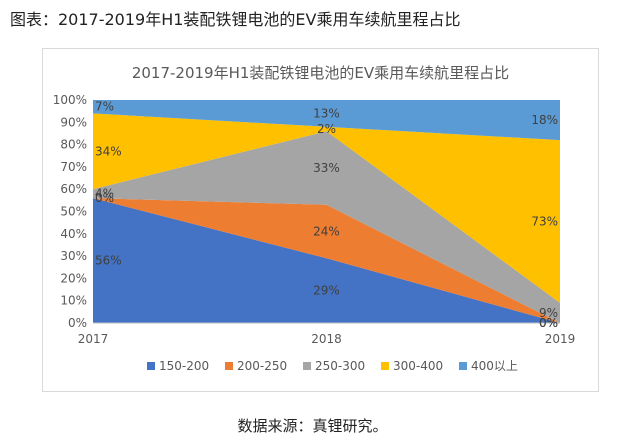 This screenshot has width=625, height=442. Describe the element at coordinates (77, 323) in the screenshot. I see `y-tick-label: 0%` at that location.